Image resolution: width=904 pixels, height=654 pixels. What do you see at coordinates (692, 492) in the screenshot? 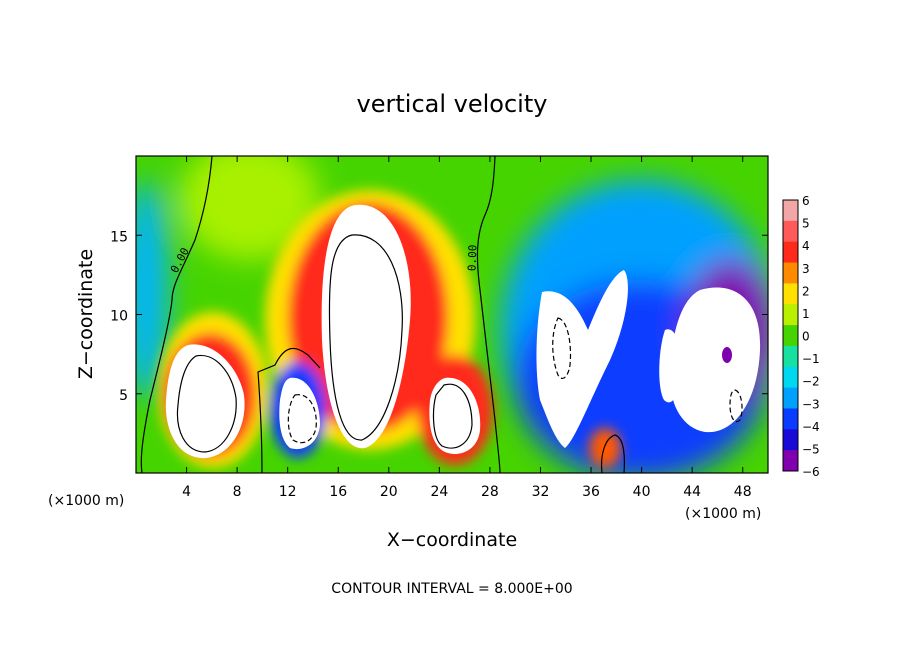
I see `x-tick-label: 44` at bounding box center [692, 492].